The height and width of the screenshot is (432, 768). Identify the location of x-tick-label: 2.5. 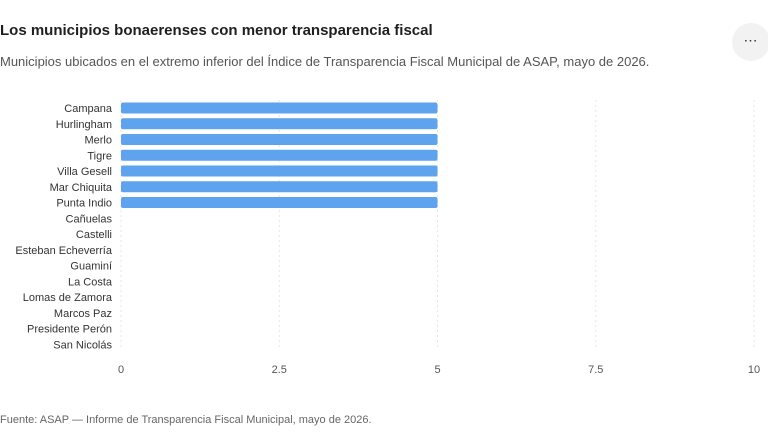
(279, 370).